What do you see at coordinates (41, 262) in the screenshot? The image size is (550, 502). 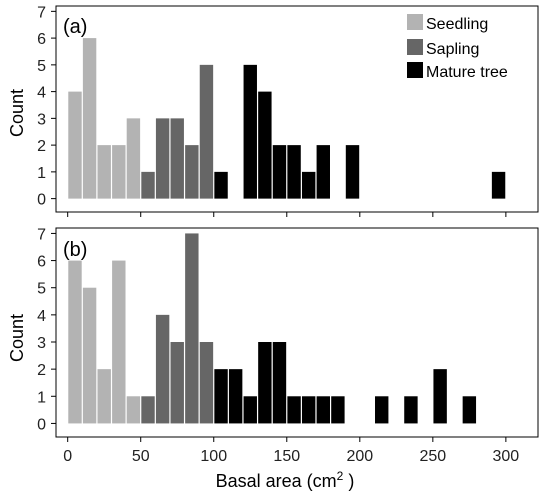 I see `panel-b-y-tick-label-6: 6` at bounding box center [41, 262].